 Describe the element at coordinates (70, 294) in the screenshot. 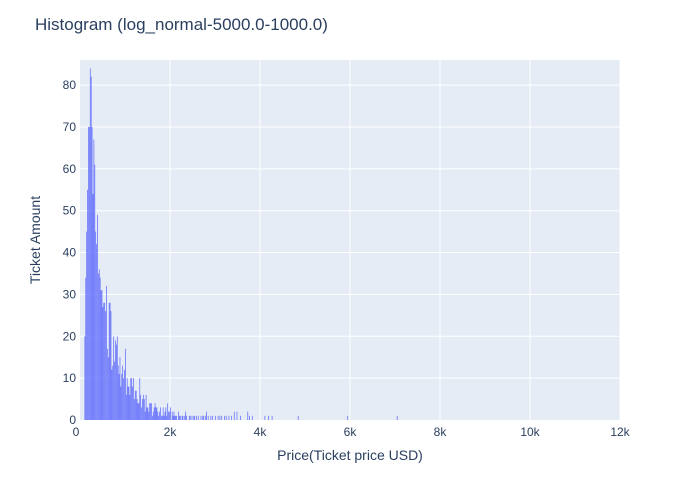

I see `y-tick-label: 30` at that location.